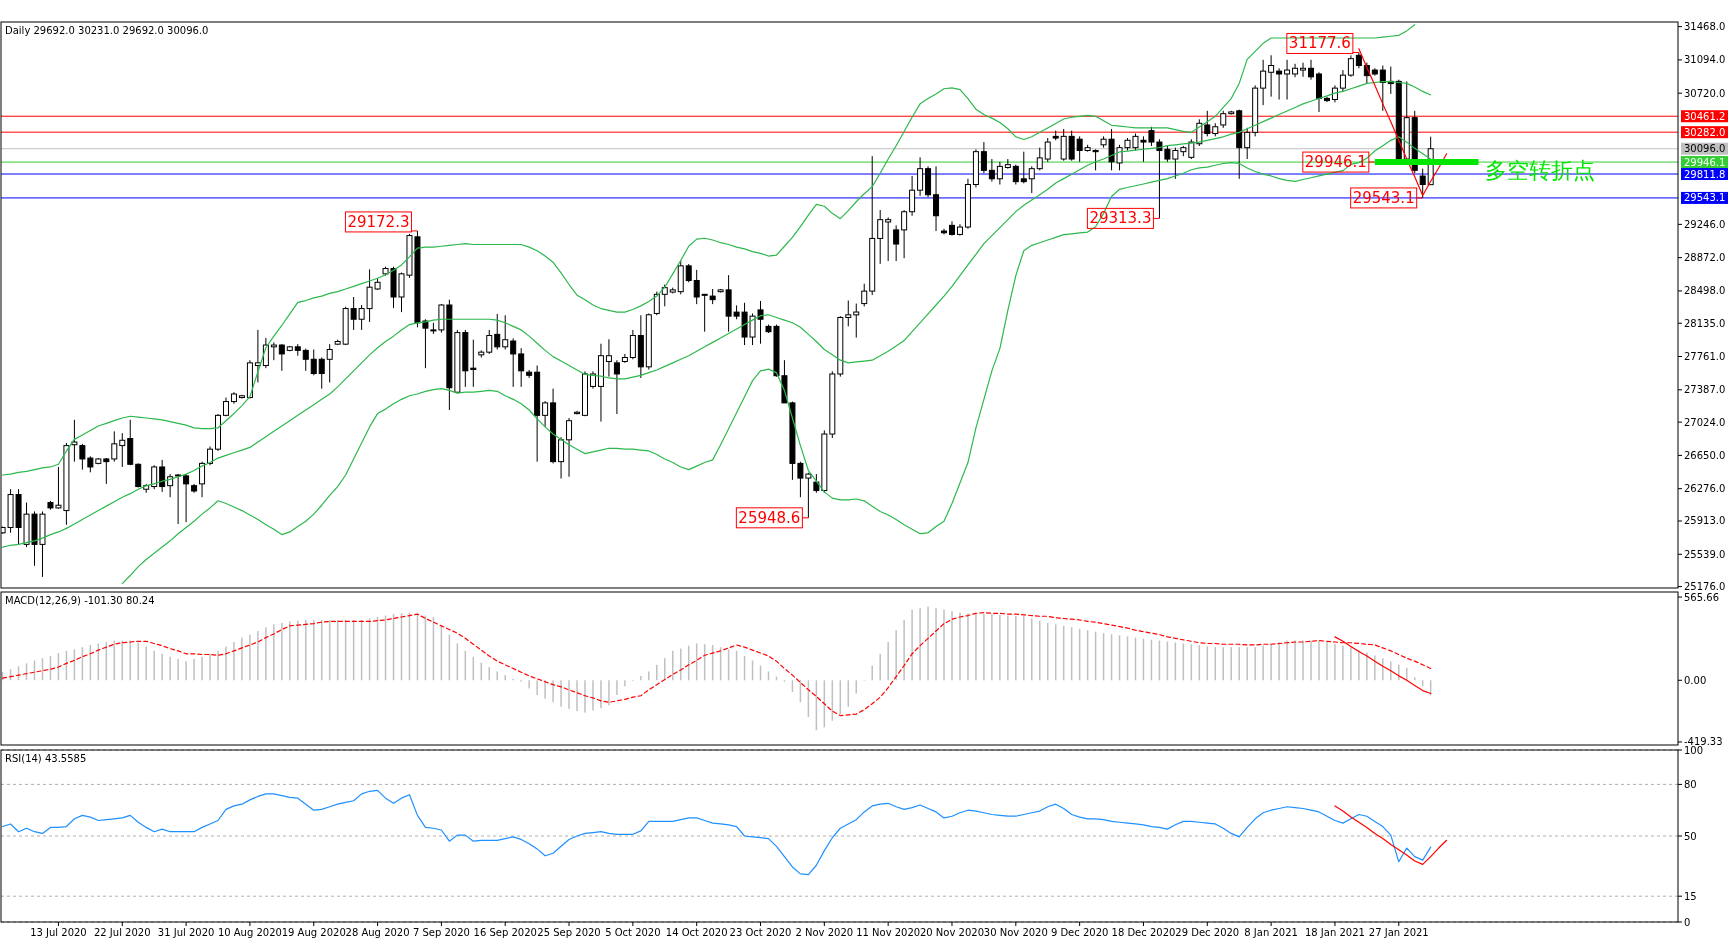 This screenshot has height=940, width=1729. What do you see at coordinates (824, 932) in the screenshot?
I see `x-tick-label: 2 Nov 2020` at bounding box center [824, 932].